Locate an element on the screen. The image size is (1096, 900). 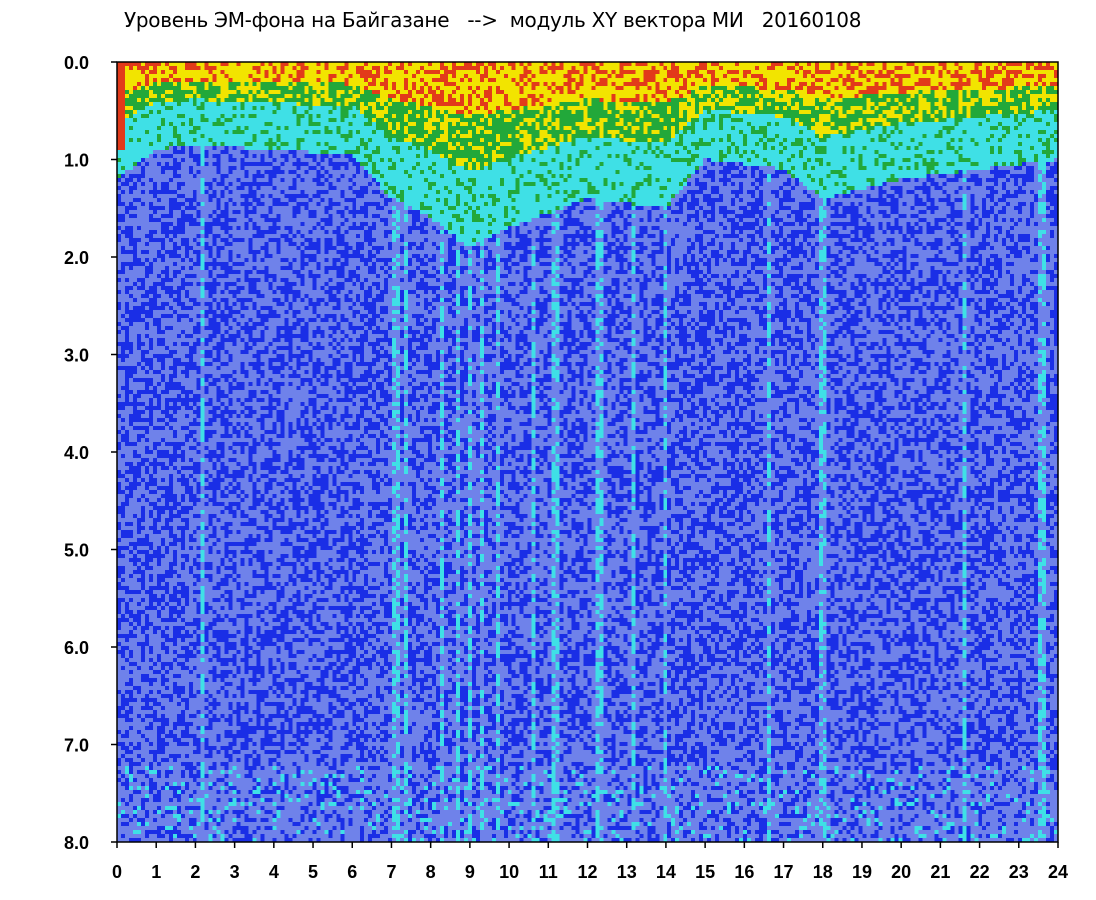
y-tick-label: 2.0 is located at coordinates (76, 258).